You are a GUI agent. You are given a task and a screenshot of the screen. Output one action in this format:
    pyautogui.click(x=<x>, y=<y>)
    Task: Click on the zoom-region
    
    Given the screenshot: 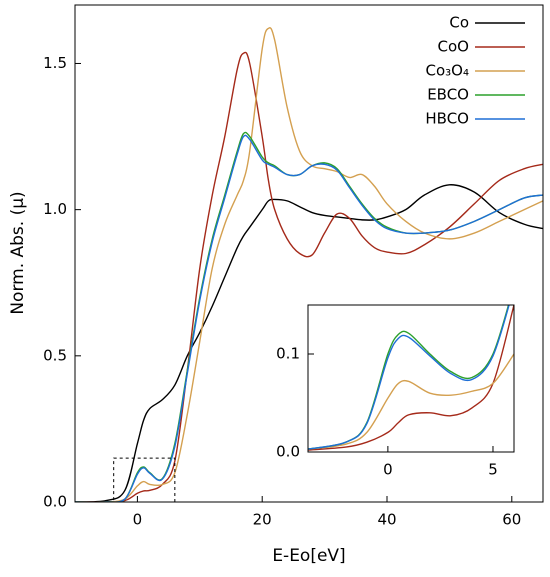 What is the action you would take?
    pyautogui.click(x=144, y=480)
    